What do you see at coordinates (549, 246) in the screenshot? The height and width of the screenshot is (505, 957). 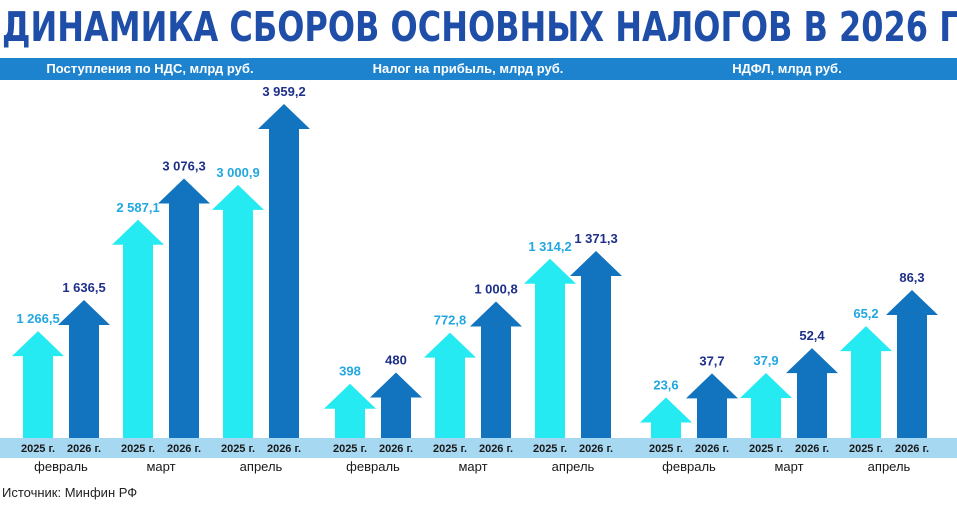 I see `value-label-p1-m2-s0: 1 314,2` at bounding box center [549, 246].